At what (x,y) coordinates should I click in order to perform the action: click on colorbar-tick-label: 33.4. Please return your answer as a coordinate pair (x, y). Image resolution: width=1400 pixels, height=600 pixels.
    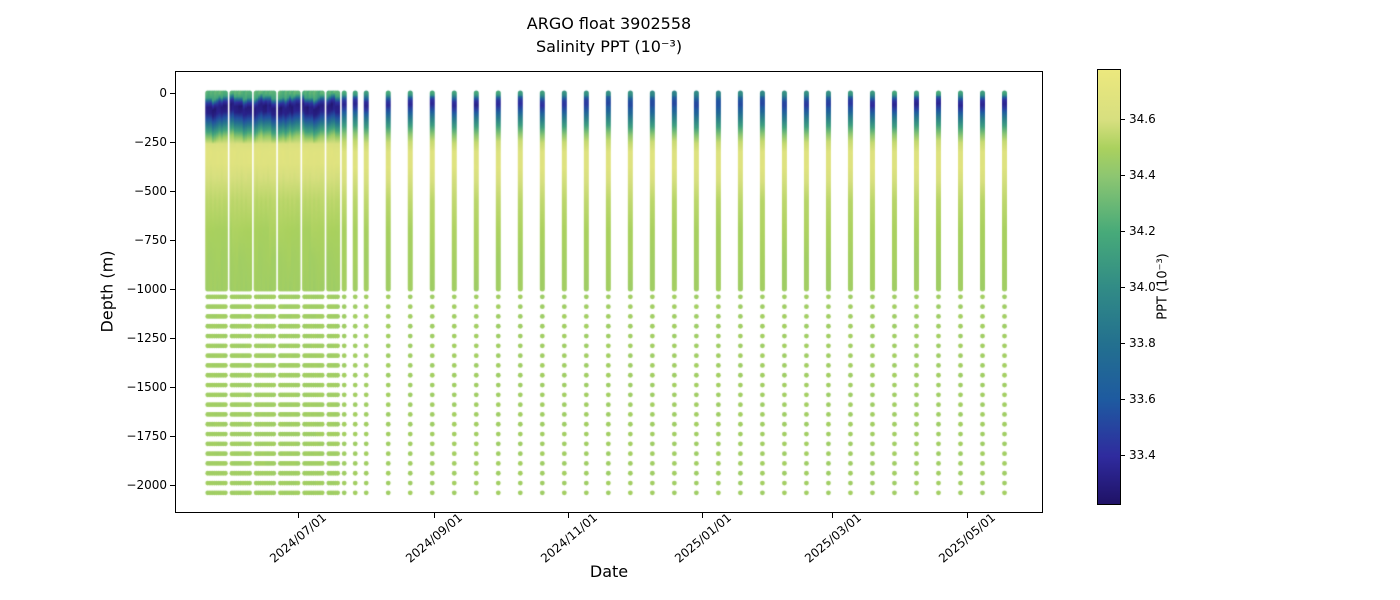
    Looking at the image, I should click on (1142, 454).